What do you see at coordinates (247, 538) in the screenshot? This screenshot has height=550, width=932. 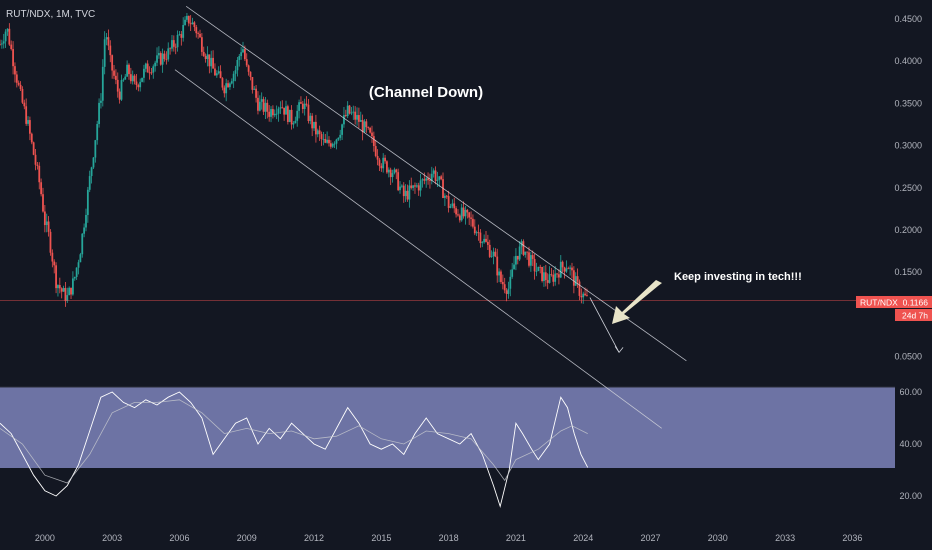 I see `time-tick-label: 2009` at bounding box center [247, 538].